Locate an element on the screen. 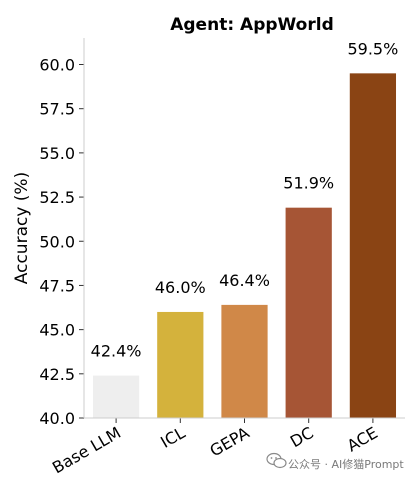 The image size is (420, 484). bar-value-label: 42.4% is located at coordinates (116, 351).